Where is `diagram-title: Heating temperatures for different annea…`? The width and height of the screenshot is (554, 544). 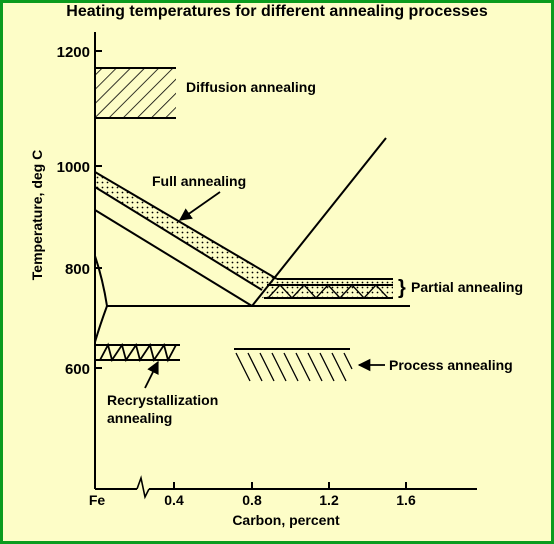
diagram-title: Heating temperatures for different annea… is located at coordinates (277, 11).